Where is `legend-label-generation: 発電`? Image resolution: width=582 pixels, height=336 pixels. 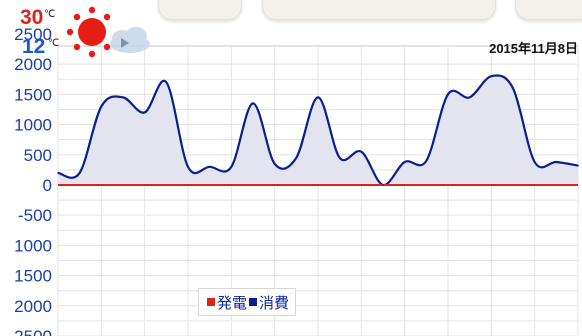
legend-label-generation: 発電 is located at coordinates (232, 303).